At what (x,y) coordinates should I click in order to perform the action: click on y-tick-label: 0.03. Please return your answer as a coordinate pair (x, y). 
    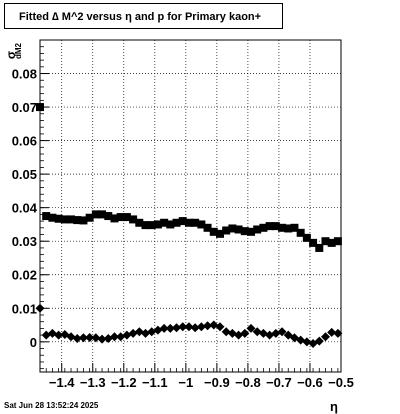
    Looking at the image, I should click on (24, 241).